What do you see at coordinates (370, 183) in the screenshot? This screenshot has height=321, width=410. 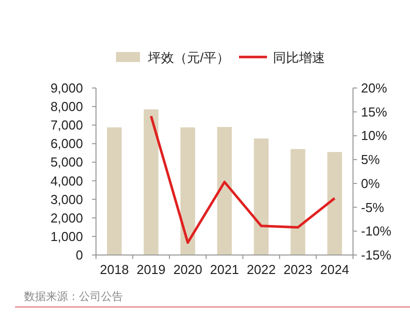 I see `y2-tick-label: 0%` at bounding box center [370, 183].